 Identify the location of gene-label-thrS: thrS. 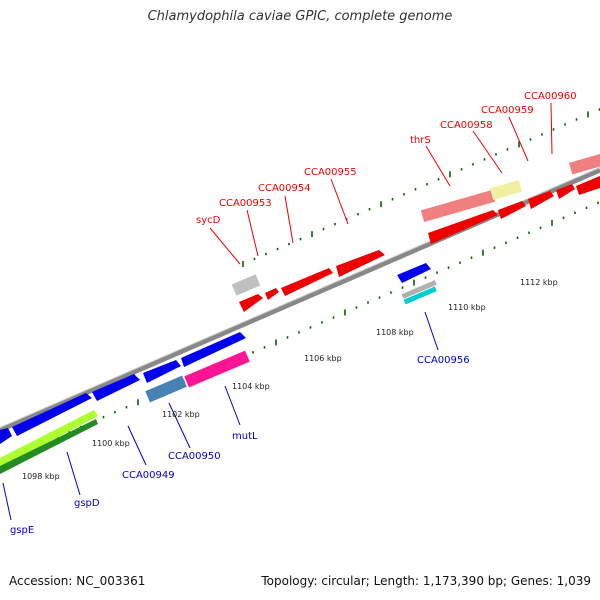
(420, 140).